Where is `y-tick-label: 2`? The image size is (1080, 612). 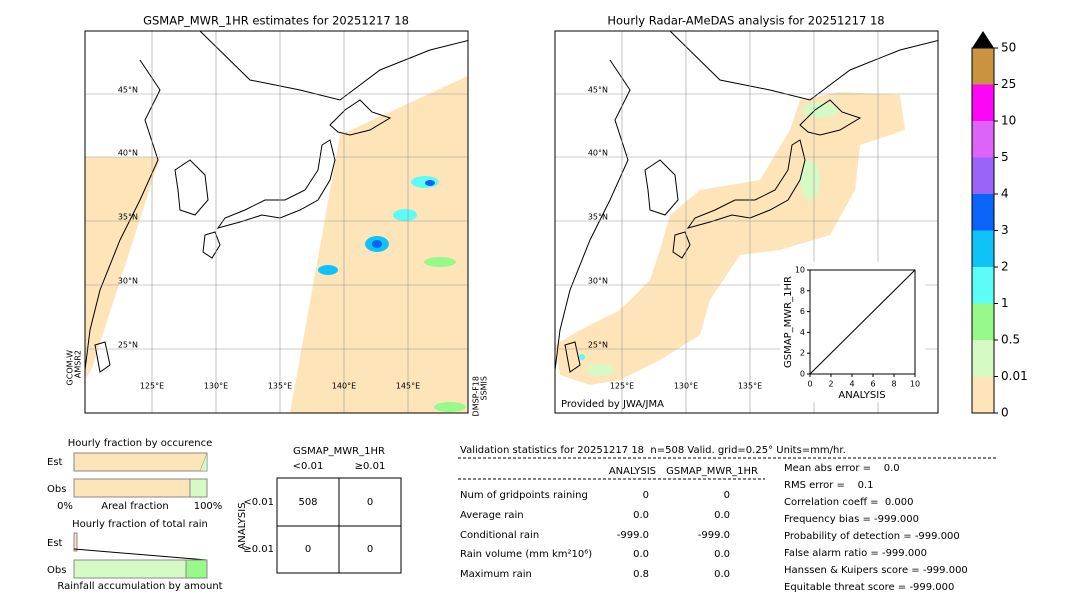
y-tick-label: 2 is located at coordinates (802, 353).